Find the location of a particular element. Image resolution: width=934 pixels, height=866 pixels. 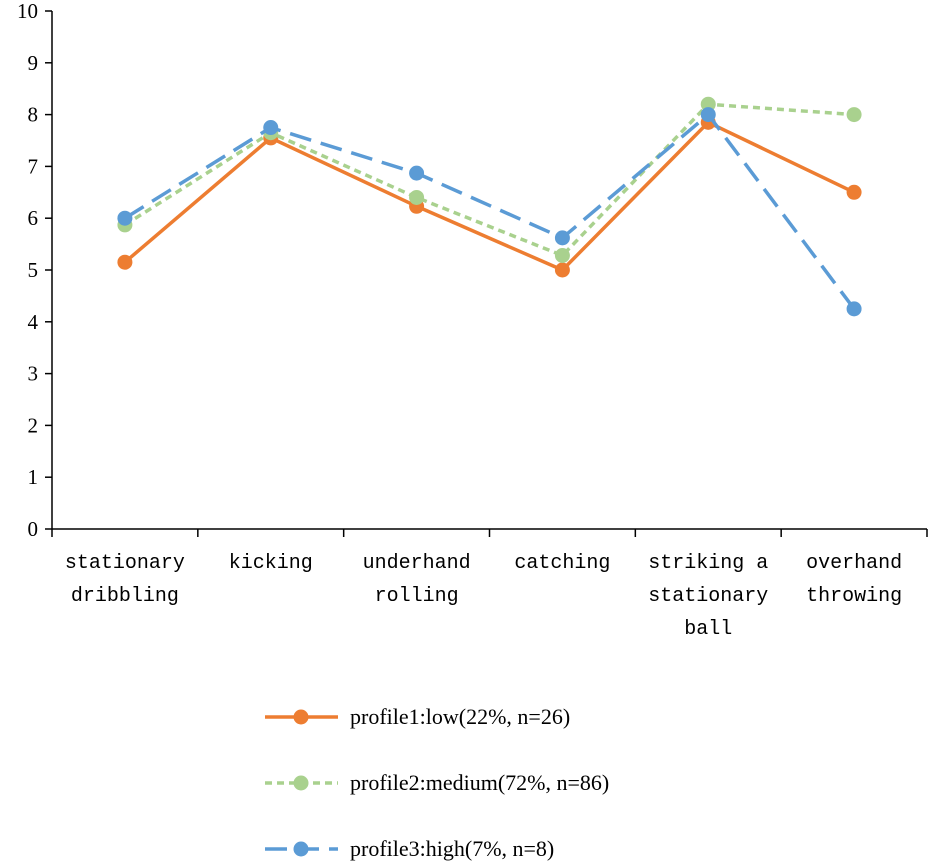

x-tick-label: dribbling is located at coordinates (125, 596).